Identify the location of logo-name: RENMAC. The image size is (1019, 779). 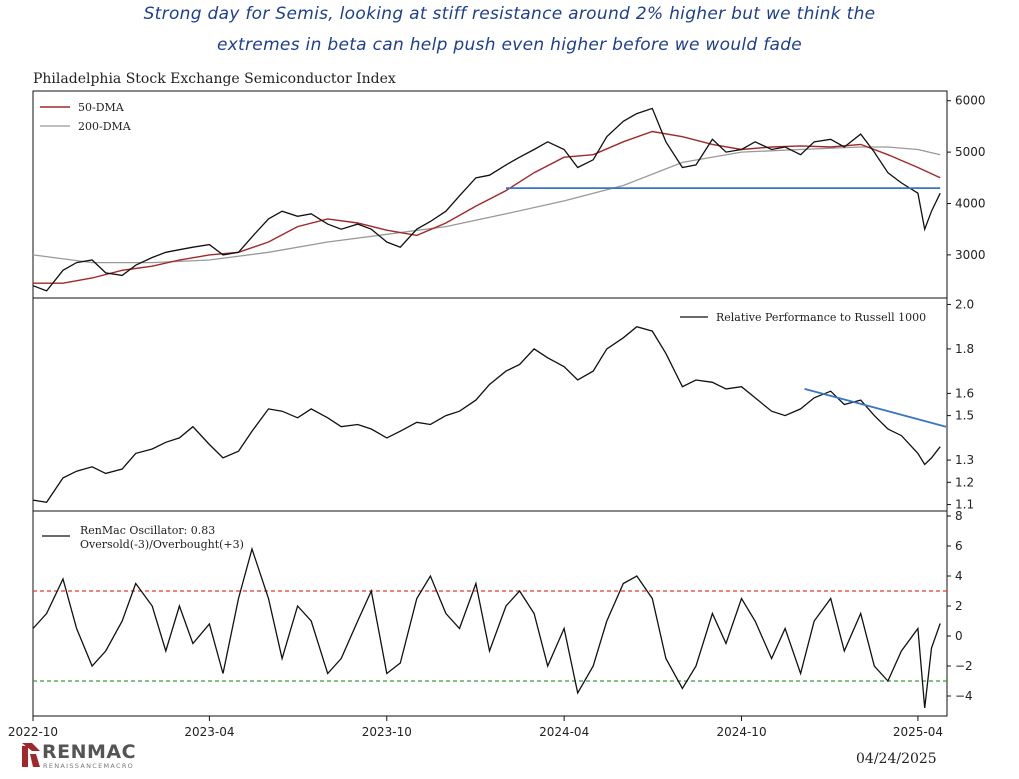
(89, 752).